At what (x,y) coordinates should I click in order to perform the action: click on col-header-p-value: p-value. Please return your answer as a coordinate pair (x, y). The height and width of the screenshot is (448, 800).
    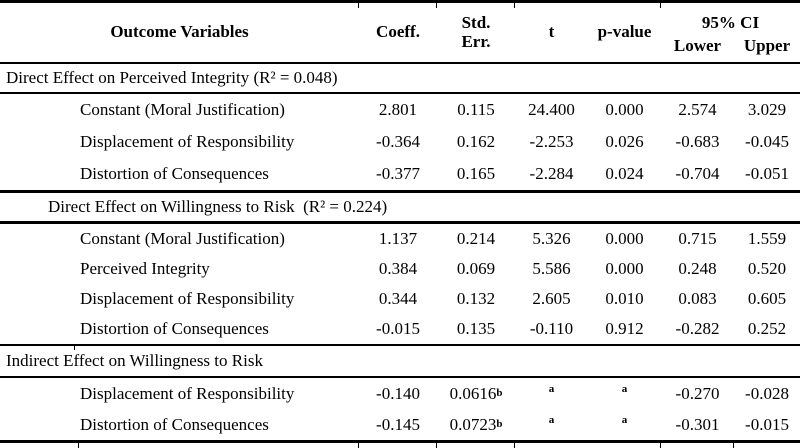
    Looking at the image, I should click on (624, 32).